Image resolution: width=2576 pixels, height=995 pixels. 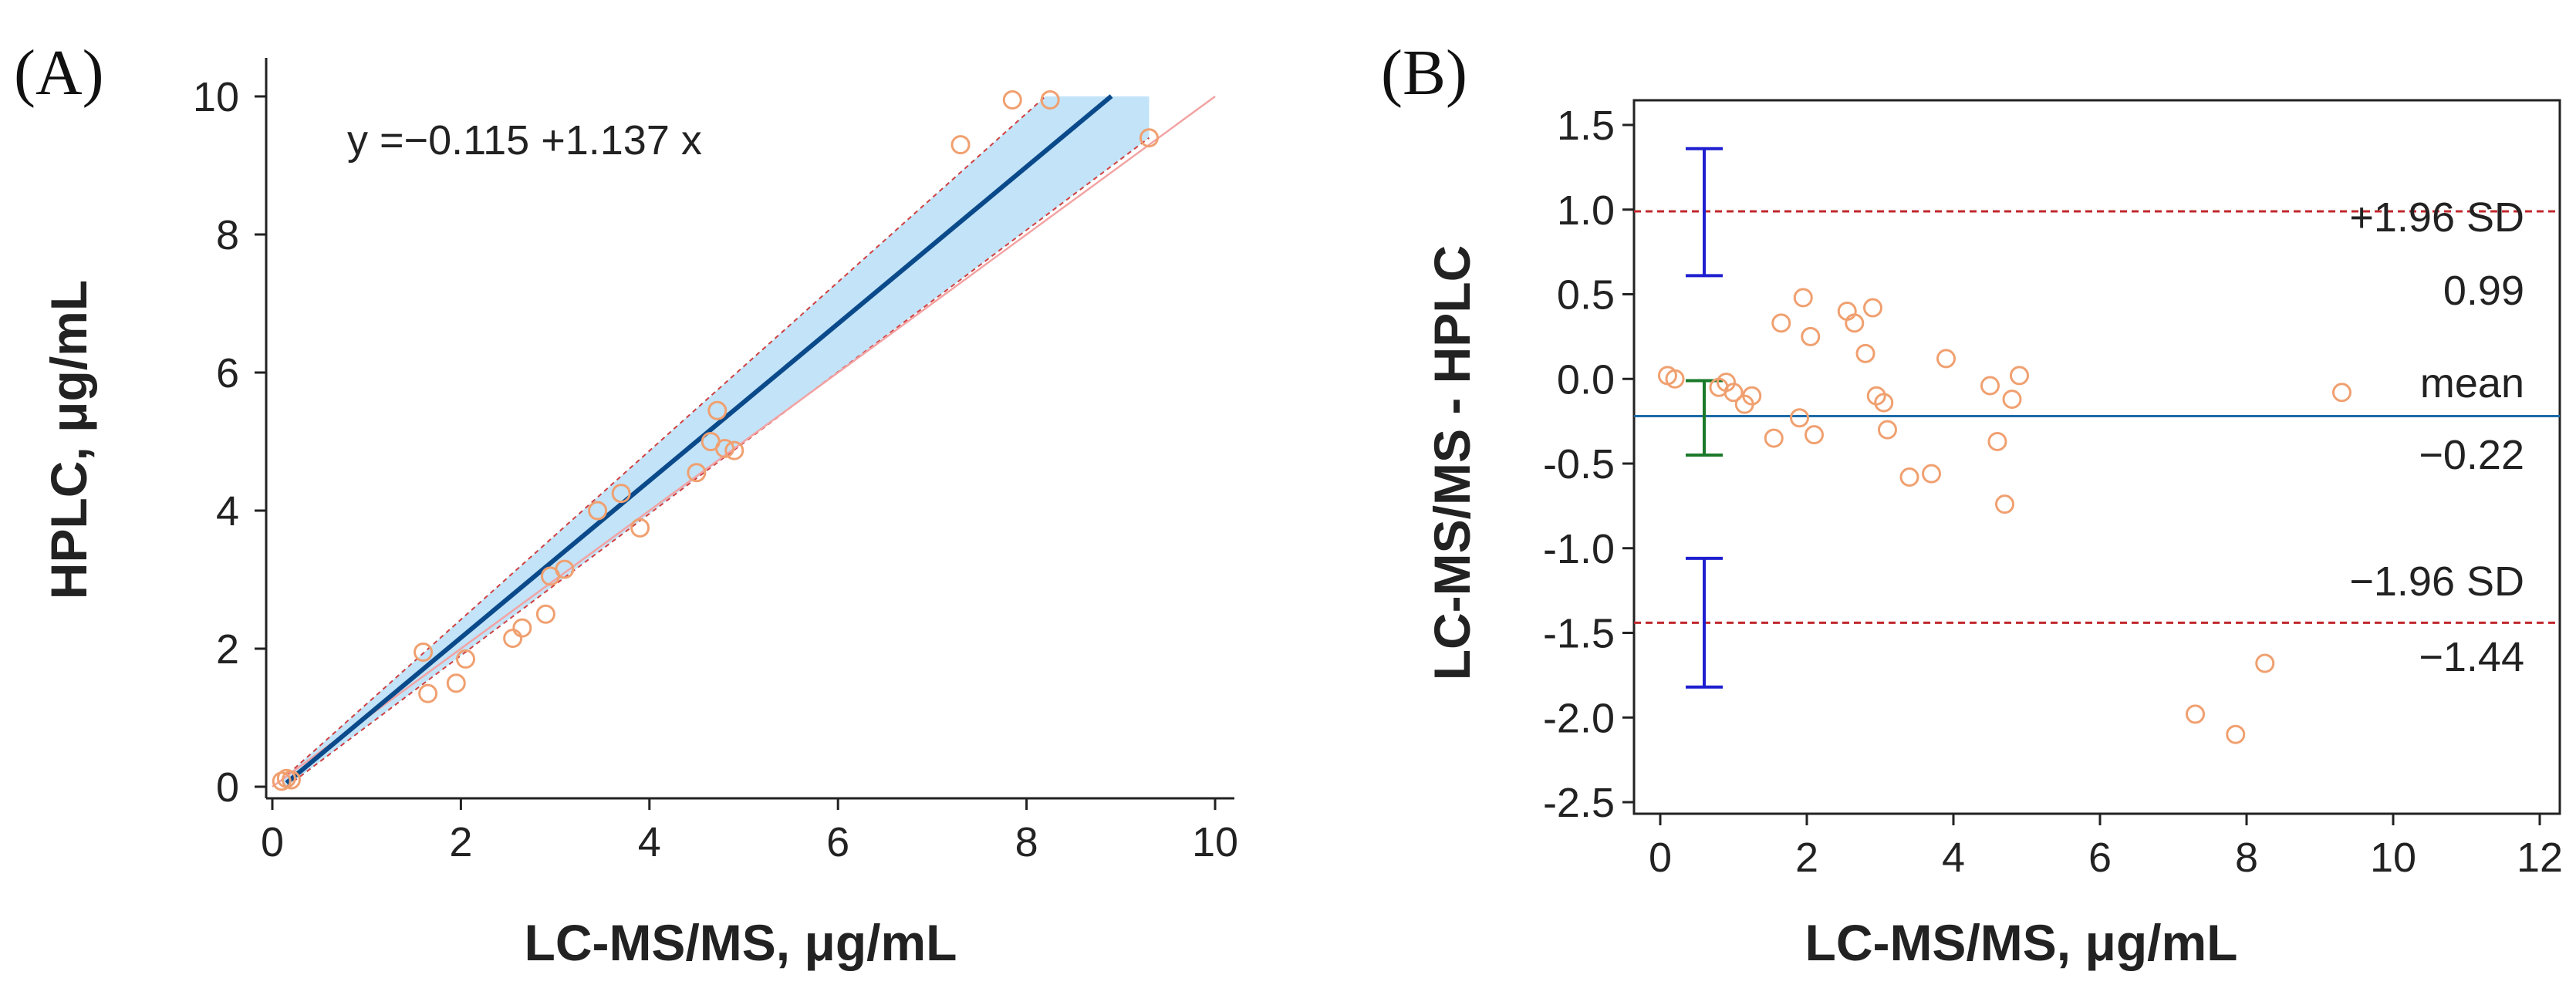 What do you see at coordinates (741, 943) in the screenshot?
I see `panel-a-x-axis-title: LC-MS/MS, μg/mL` at bounding box center [741, 943].